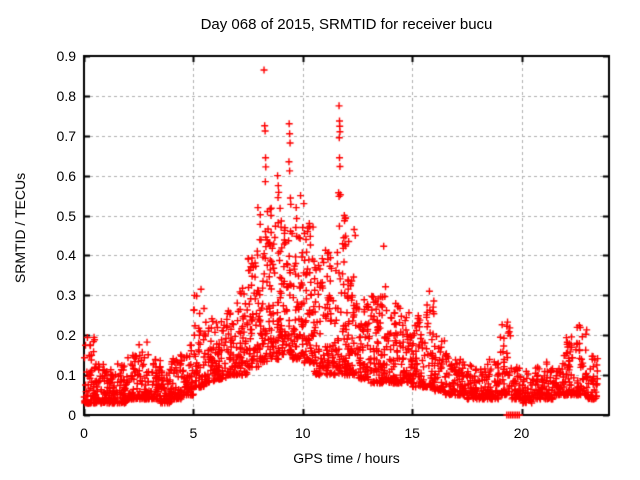 This screenshot has width=640, height=480. What do you see at coordinates (346, 458) in the screenshot?
I see `x-axis-label: GPS time / hours` at bounding box center [346, 458].